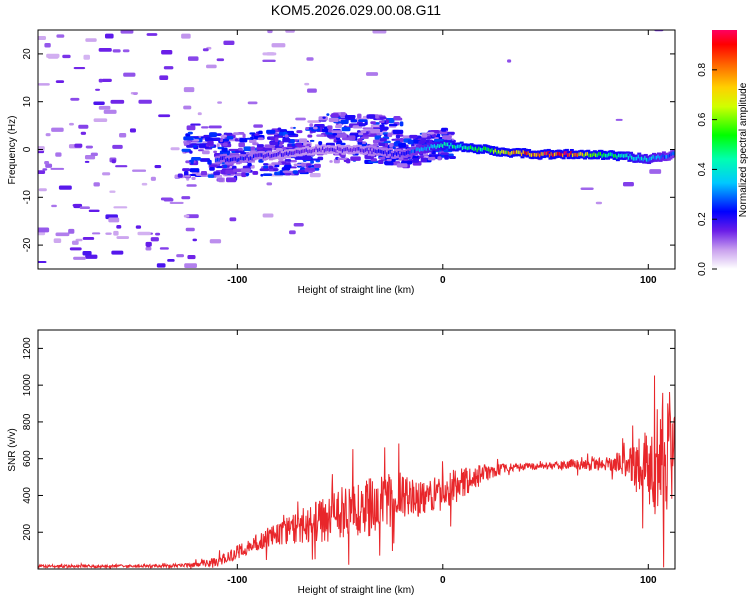  Describe the element at coordinates (27, 531) in the screenshot. I see `y-tick-label: 200` at that location.